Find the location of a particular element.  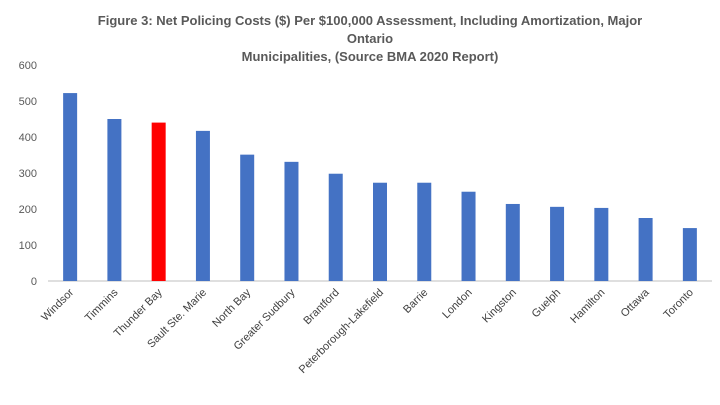

bar-guelph is located at coordinates (557, 243).